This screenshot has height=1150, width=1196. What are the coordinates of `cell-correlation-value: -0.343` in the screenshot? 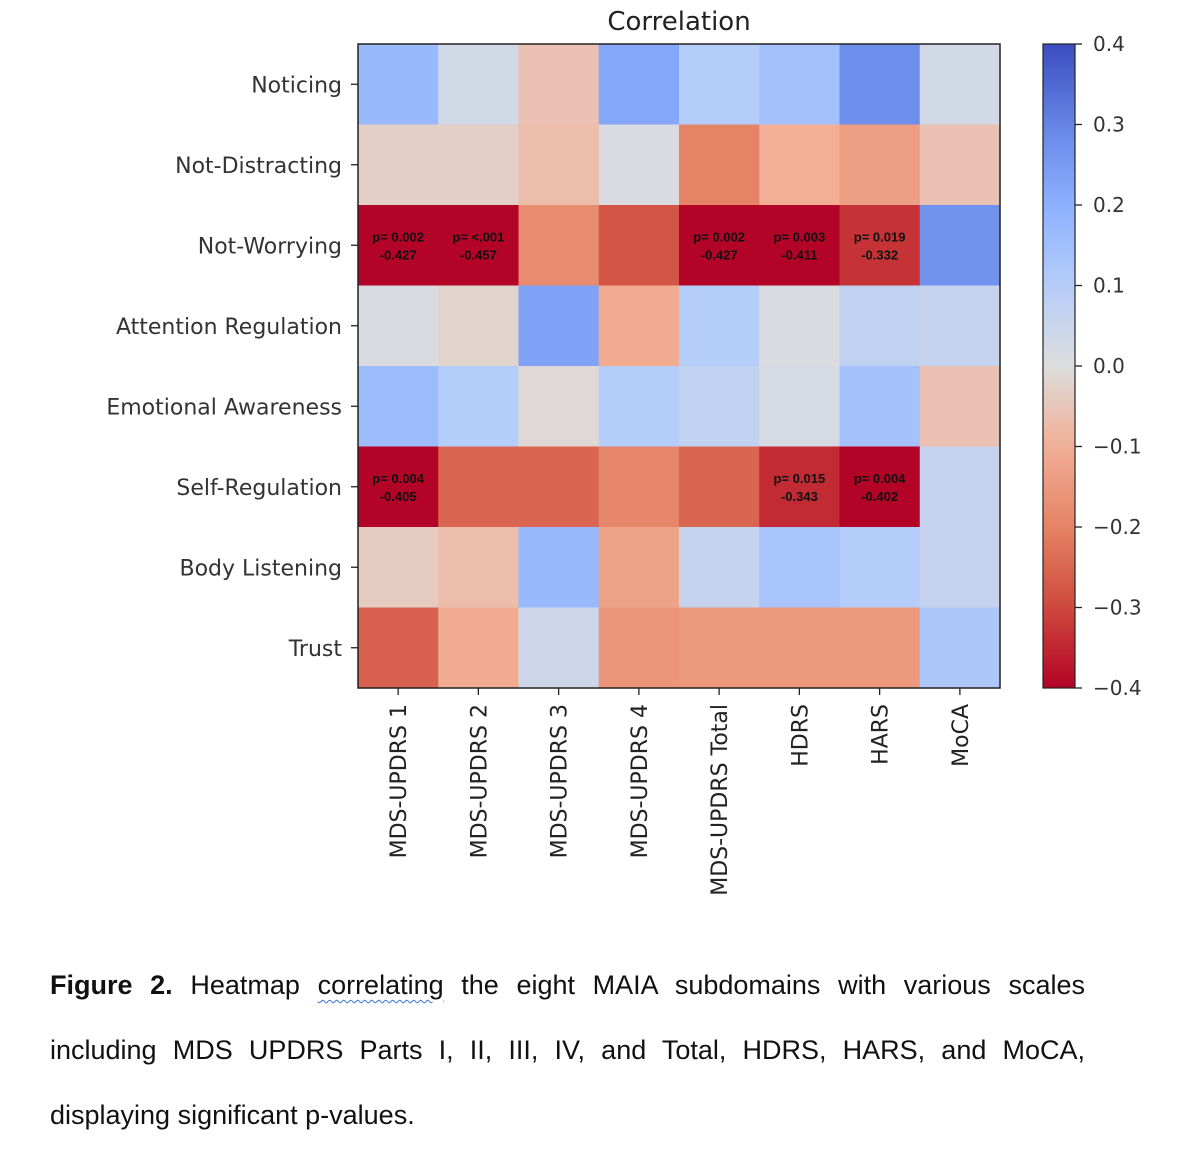 It's located at (799, 496).